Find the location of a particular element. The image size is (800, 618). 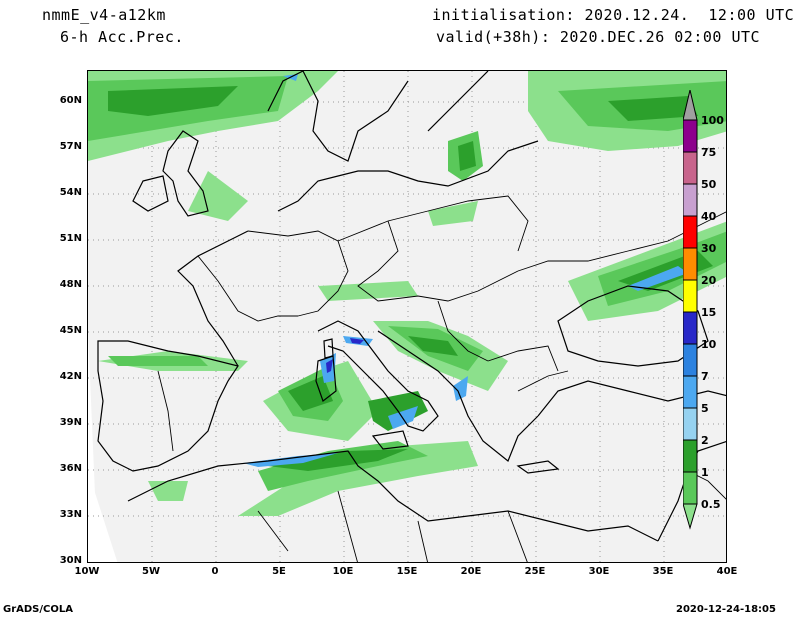

colorbar-segment-0.5-1 is located at coordinates (690, 488).